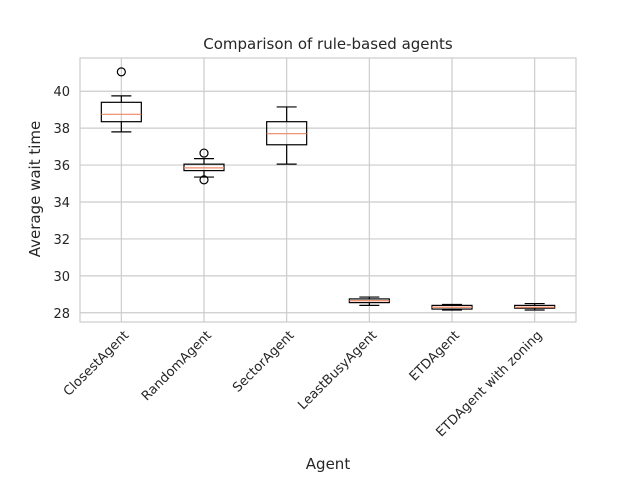 The width and height of the screenshot is (640, 480). I want to click on box-etdagent, so click(452, 307).